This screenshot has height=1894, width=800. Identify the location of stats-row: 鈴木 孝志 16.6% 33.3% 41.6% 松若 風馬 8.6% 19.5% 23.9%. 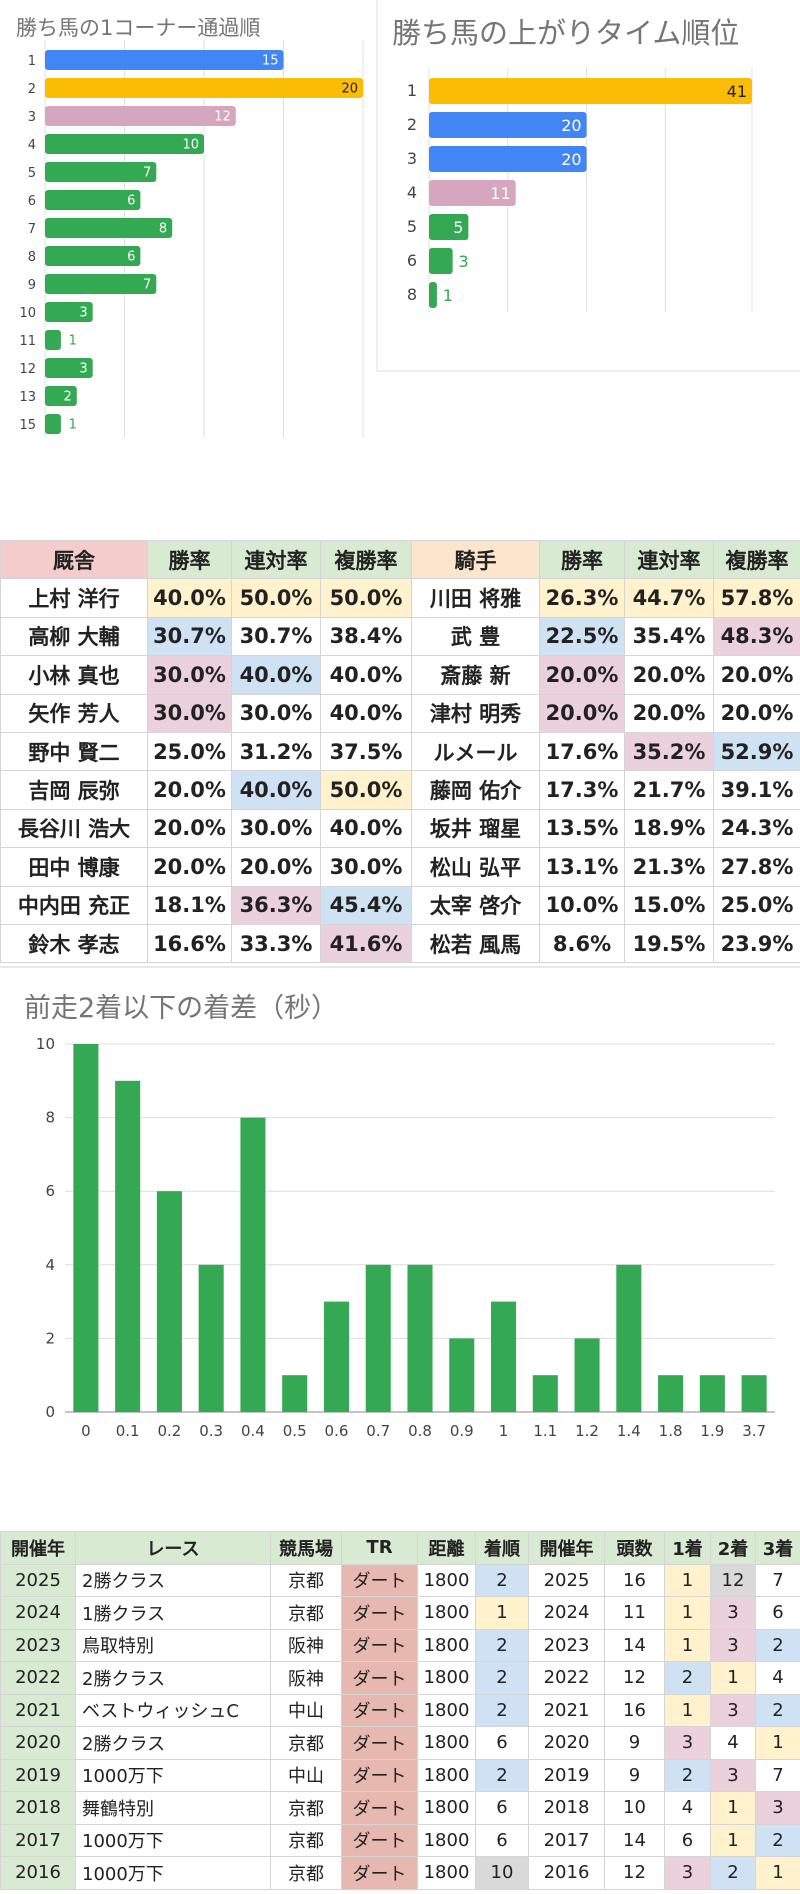
(400, 943).